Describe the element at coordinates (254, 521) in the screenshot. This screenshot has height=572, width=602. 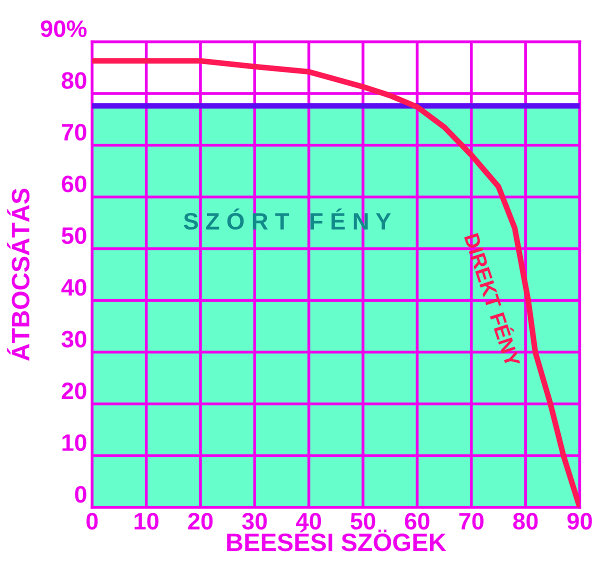
I see `x-tick-label: 30` at that location.